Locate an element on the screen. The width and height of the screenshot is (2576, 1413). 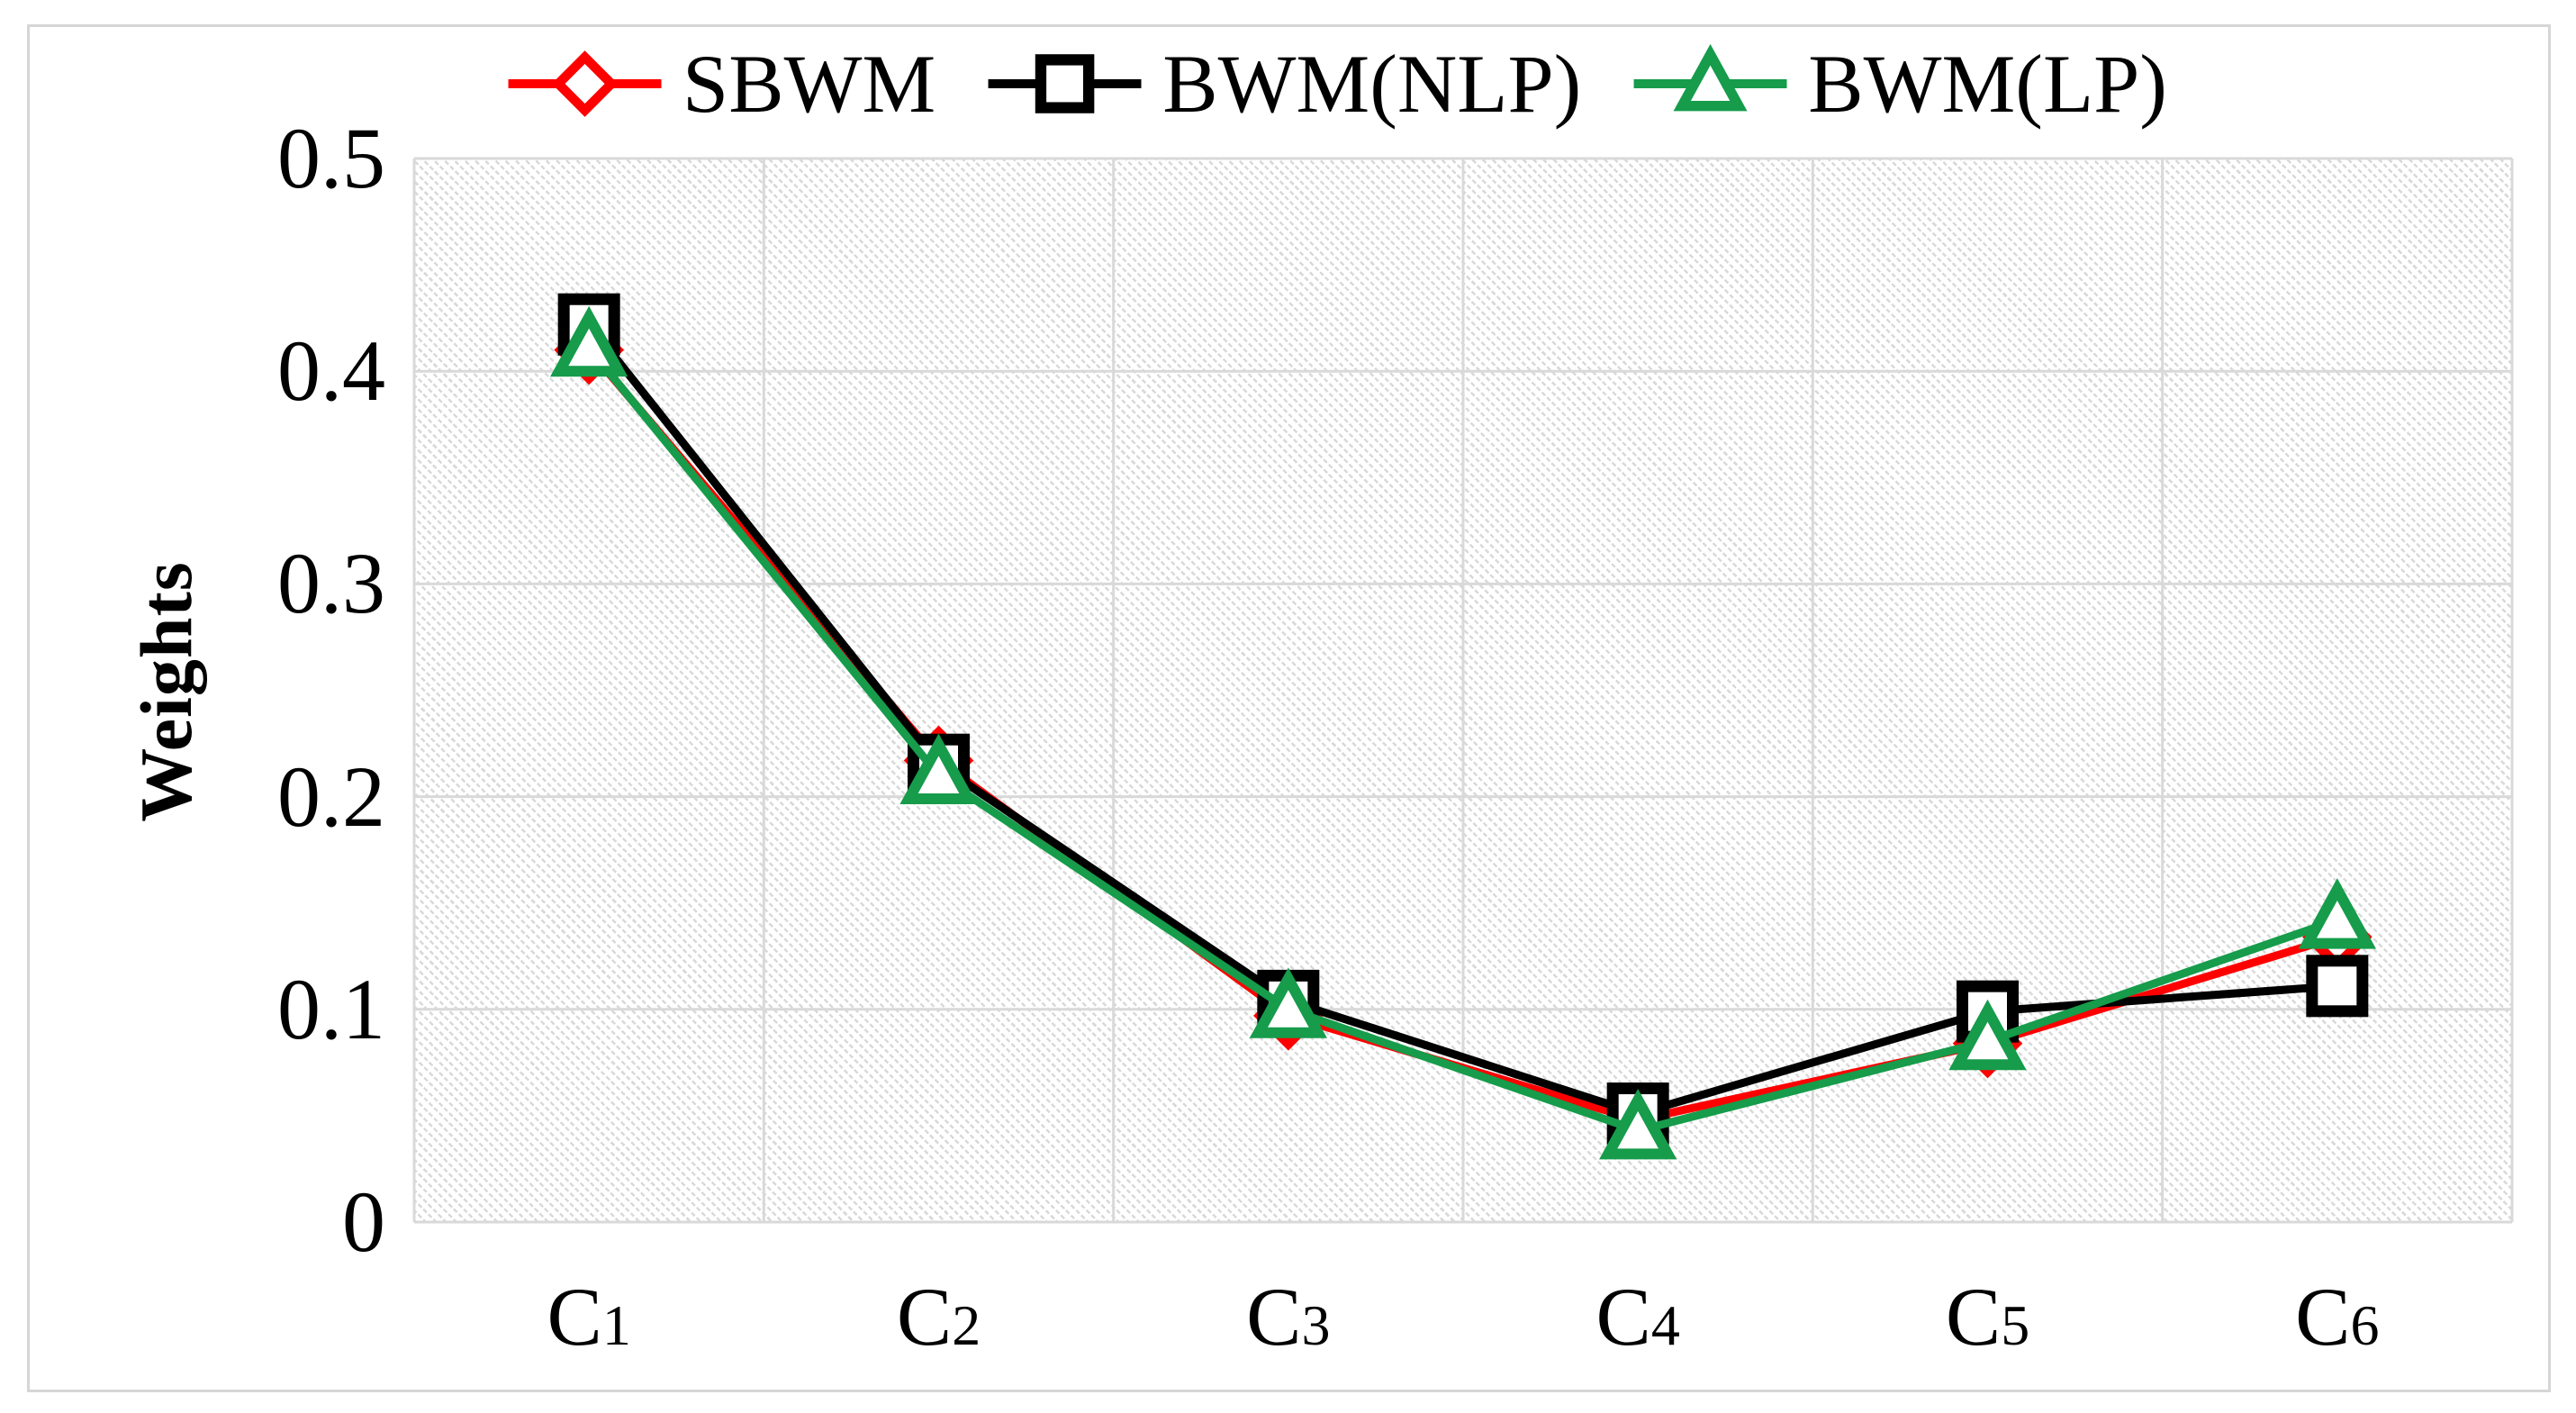
diamond-legend-key-icon is located at coordinates (585, 83).